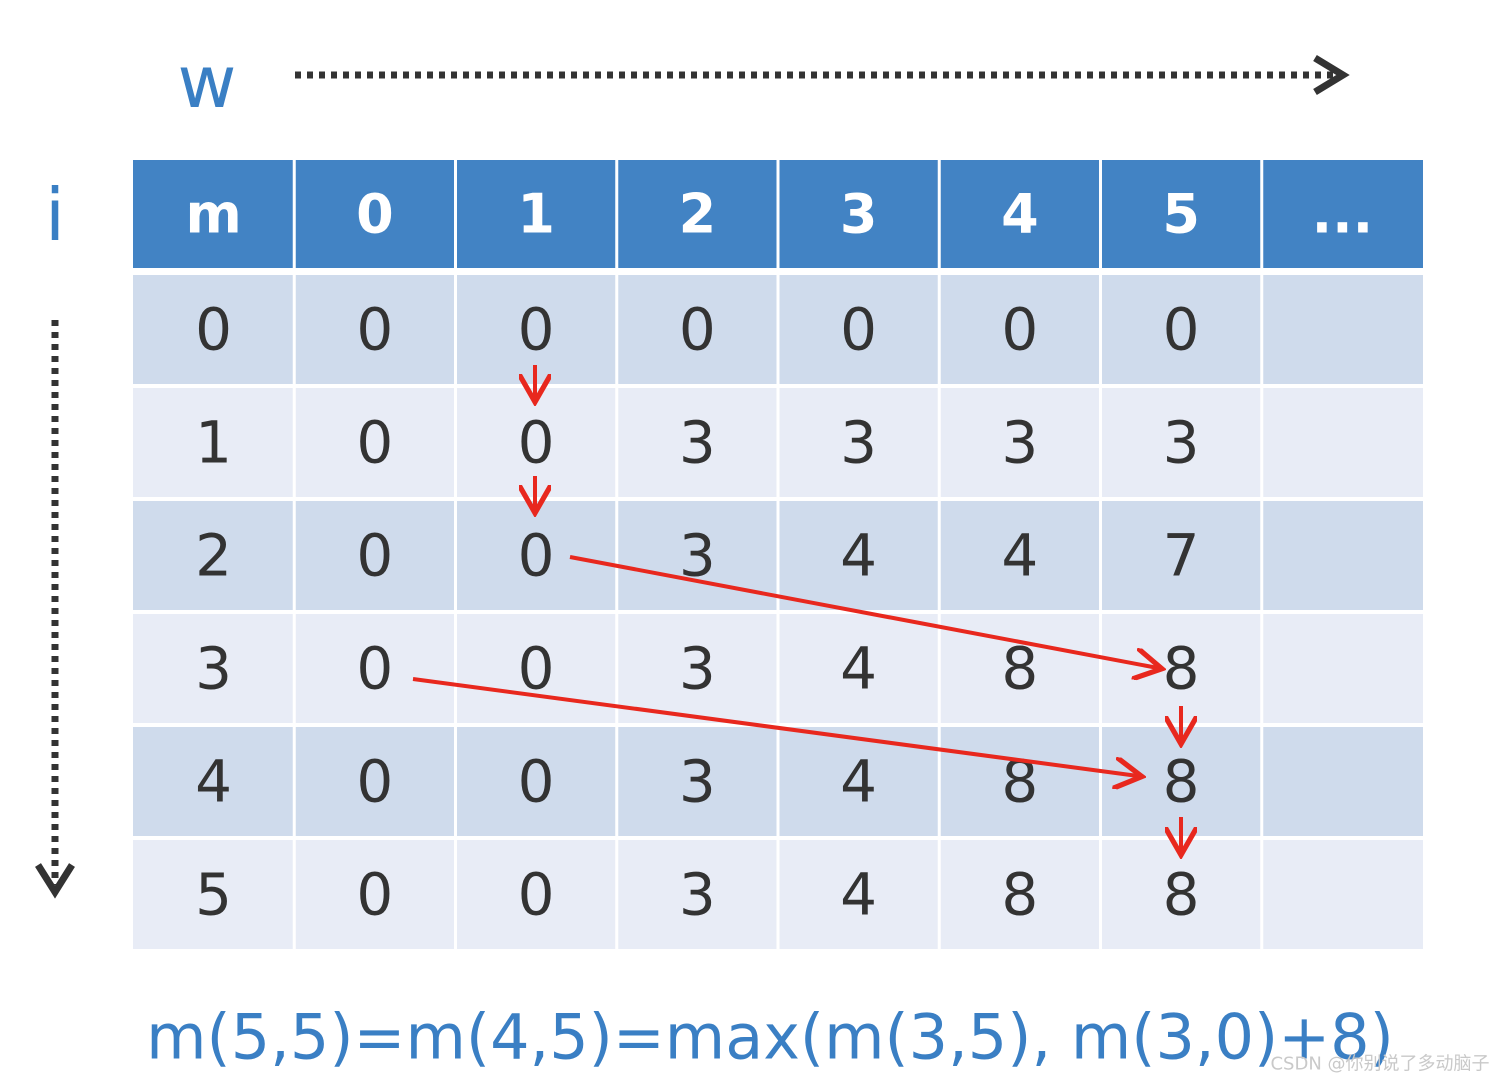  Describe the element at coordinates (859, 214) in the screenshot. I see `header-cell: 3` at that location.